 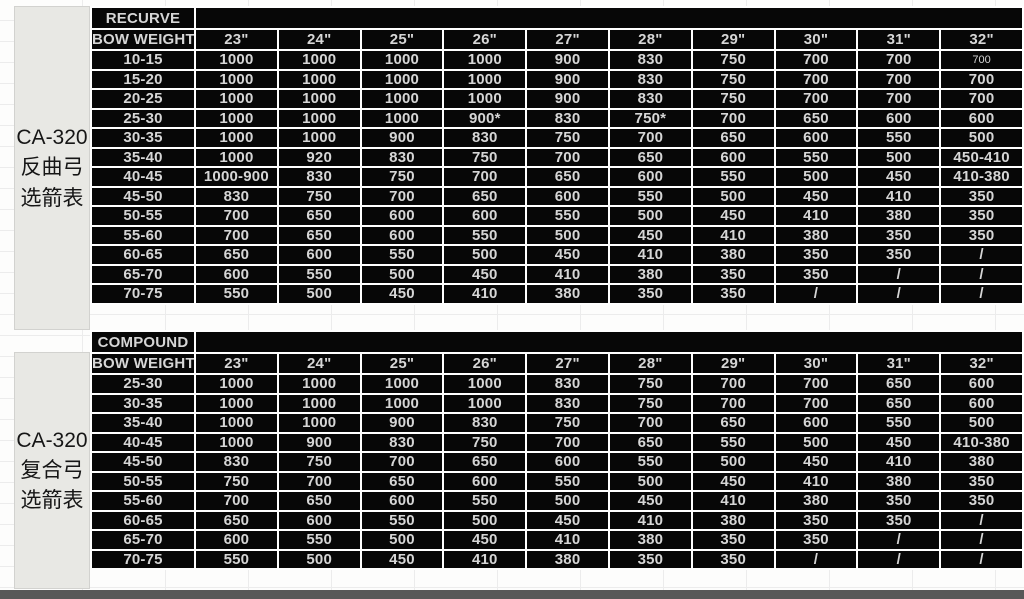 I want to click on spine-value: 750*, so click(x=650, y=118).